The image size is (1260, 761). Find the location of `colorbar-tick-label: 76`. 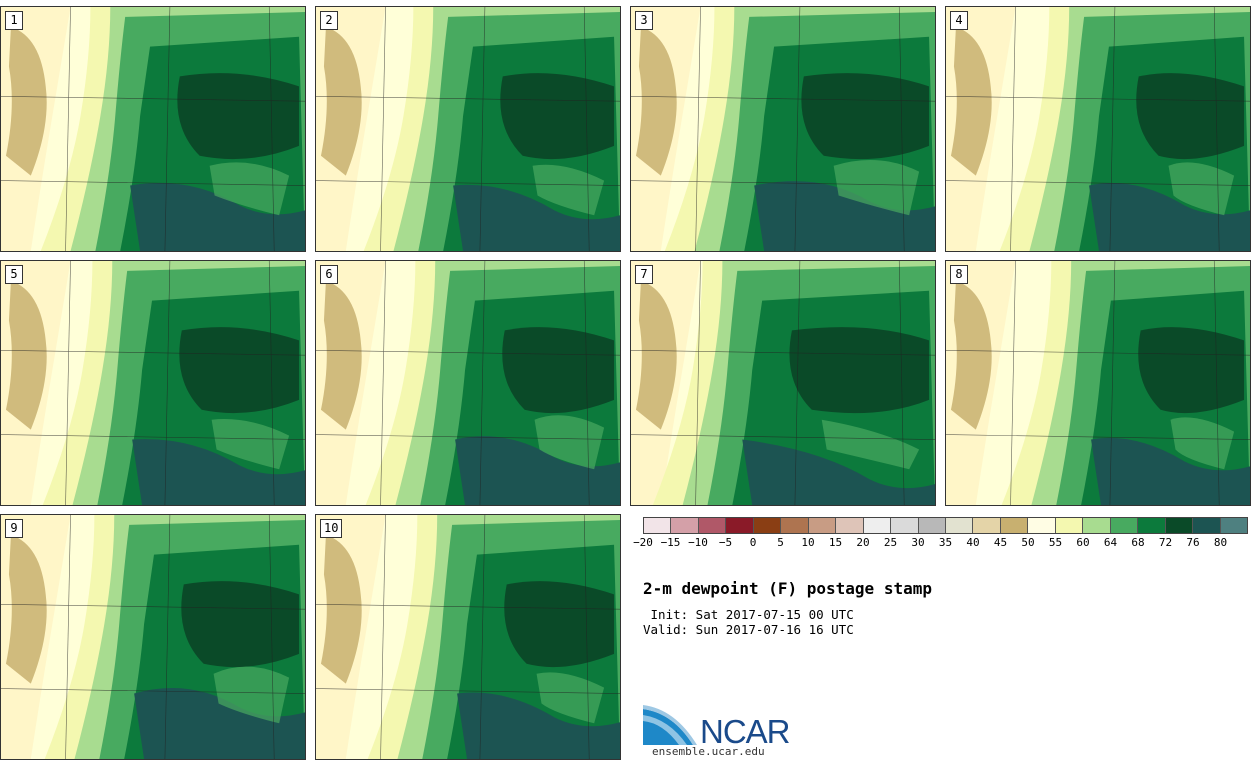

colorbar-tick-label: 76 is located at coordinates (1193, 542).